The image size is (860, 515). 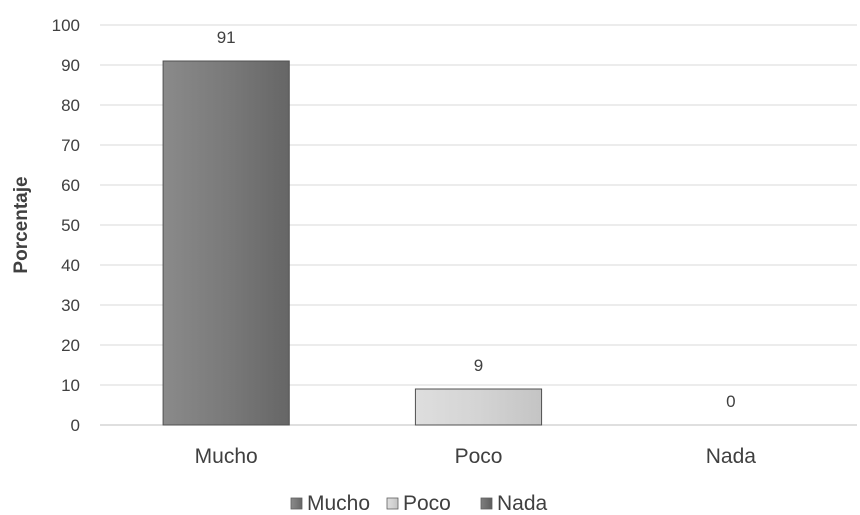 I want to click on y-axis-ticks: 0 10 20 30 40 50 60 70 80 90 100, so click(x=66, y=225).